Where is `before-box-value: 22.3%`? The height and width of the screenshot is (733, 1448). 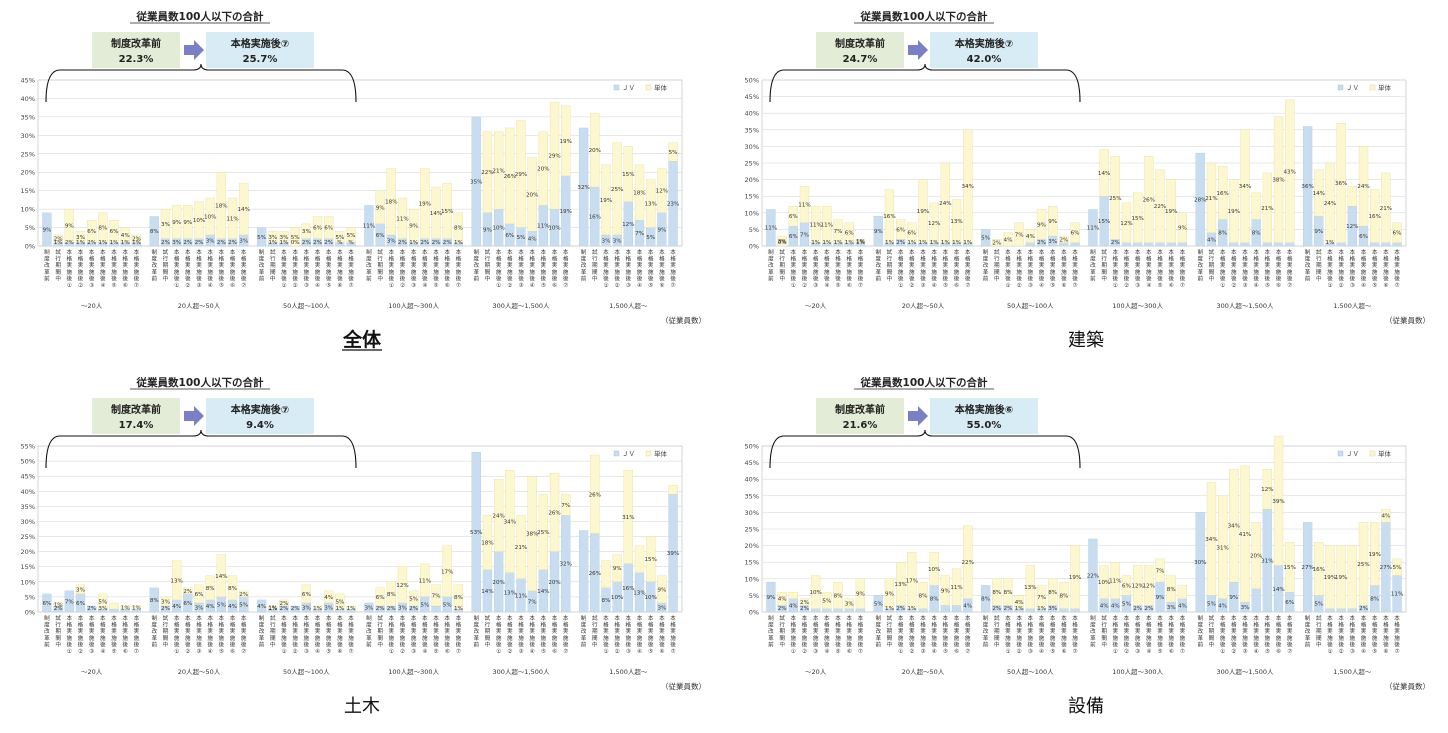
before-box-value: 22.3% is located at coordinates (136, 59).